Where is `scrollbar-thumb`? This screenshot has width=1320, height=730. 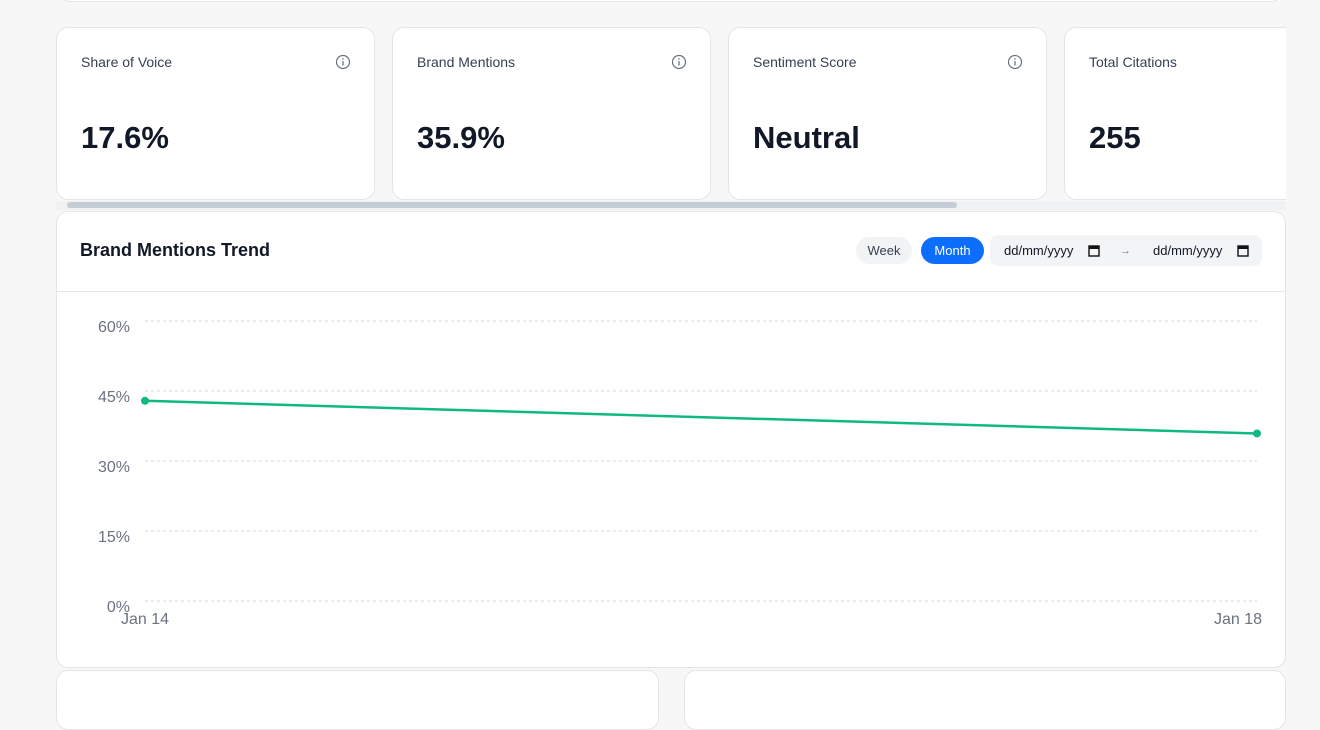
scrollbar-thumb is located at coordinates (512, 205).